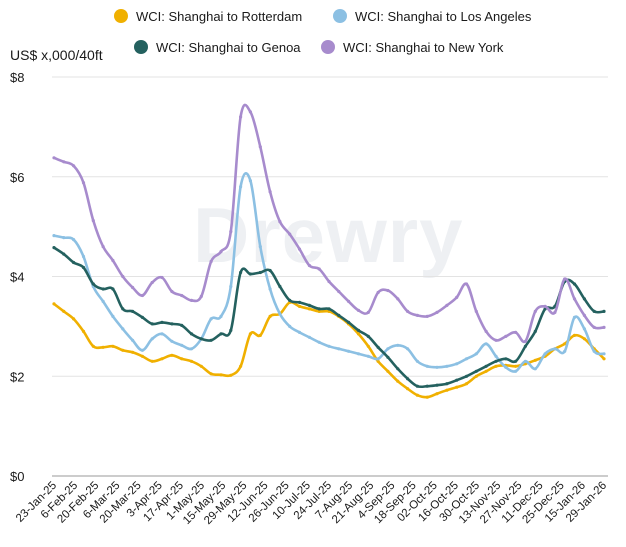  I want to click on legend-marker-genoa, so click(141, 47).